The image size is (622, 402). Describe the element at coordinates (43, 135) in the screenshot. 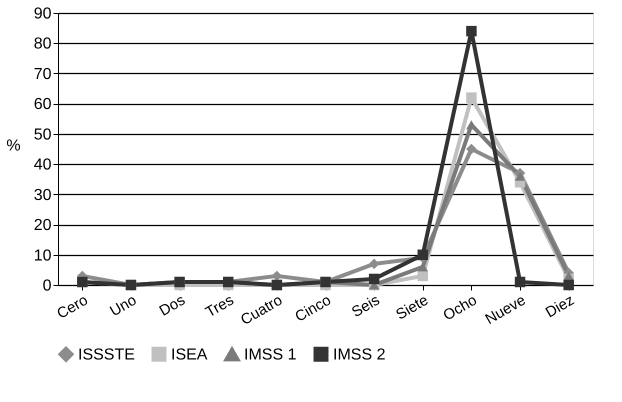

I see `y-tick-label: 50` at that location.